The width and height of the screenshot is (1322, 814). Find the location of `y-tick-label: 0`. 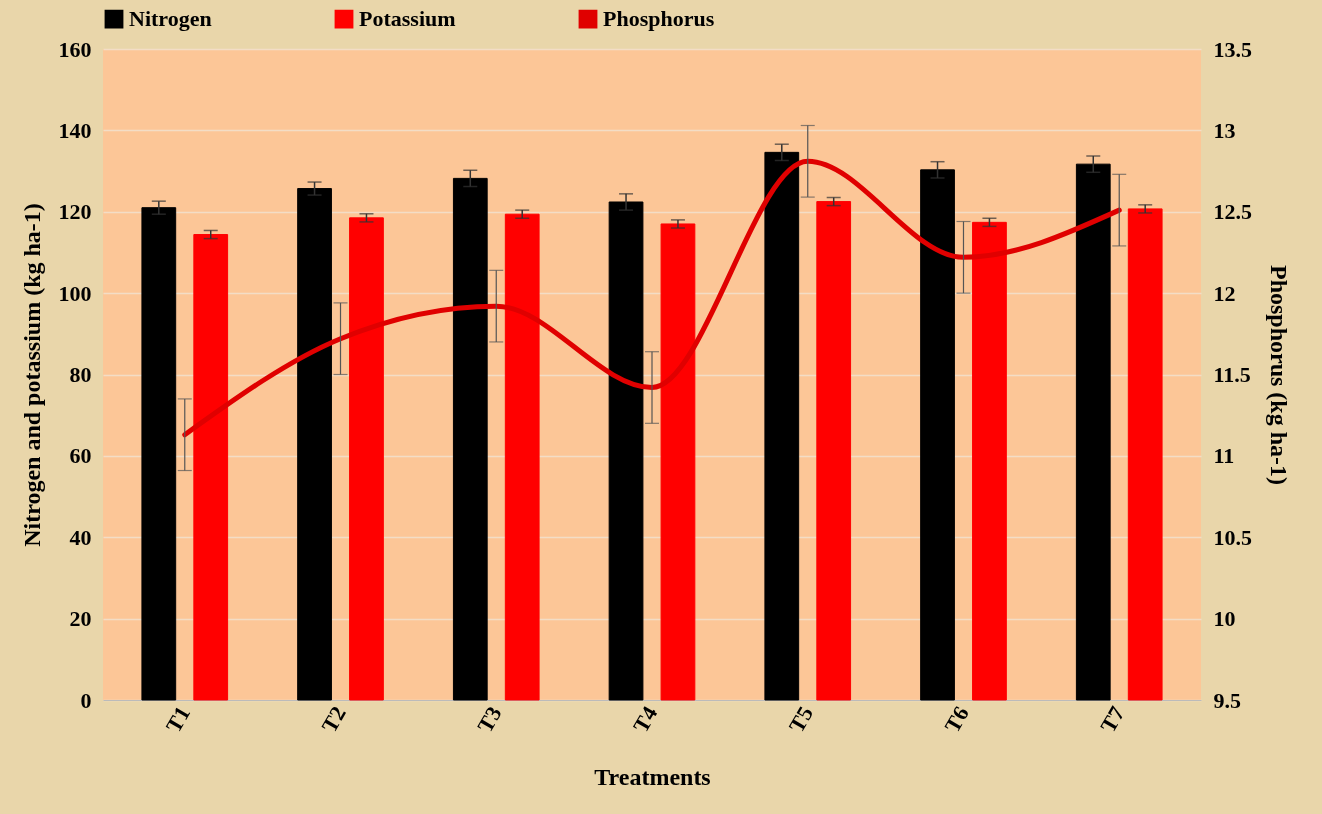

y-tick-label: 0 is located at coordinates (86, 700).